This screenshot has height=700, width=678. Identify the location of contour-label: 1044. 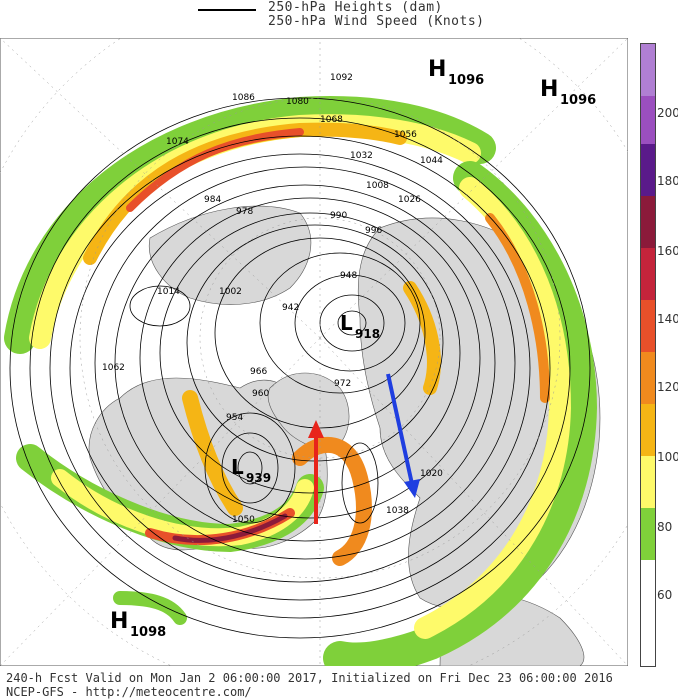
(431, 161).